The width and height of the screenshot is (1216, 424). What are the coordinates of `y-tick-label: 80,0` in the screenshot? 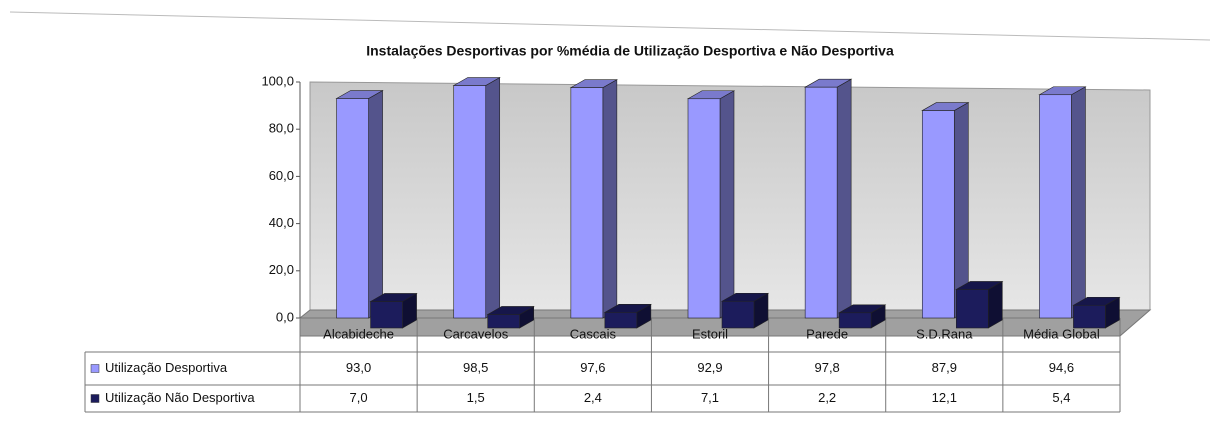 It's located at (281, 128).